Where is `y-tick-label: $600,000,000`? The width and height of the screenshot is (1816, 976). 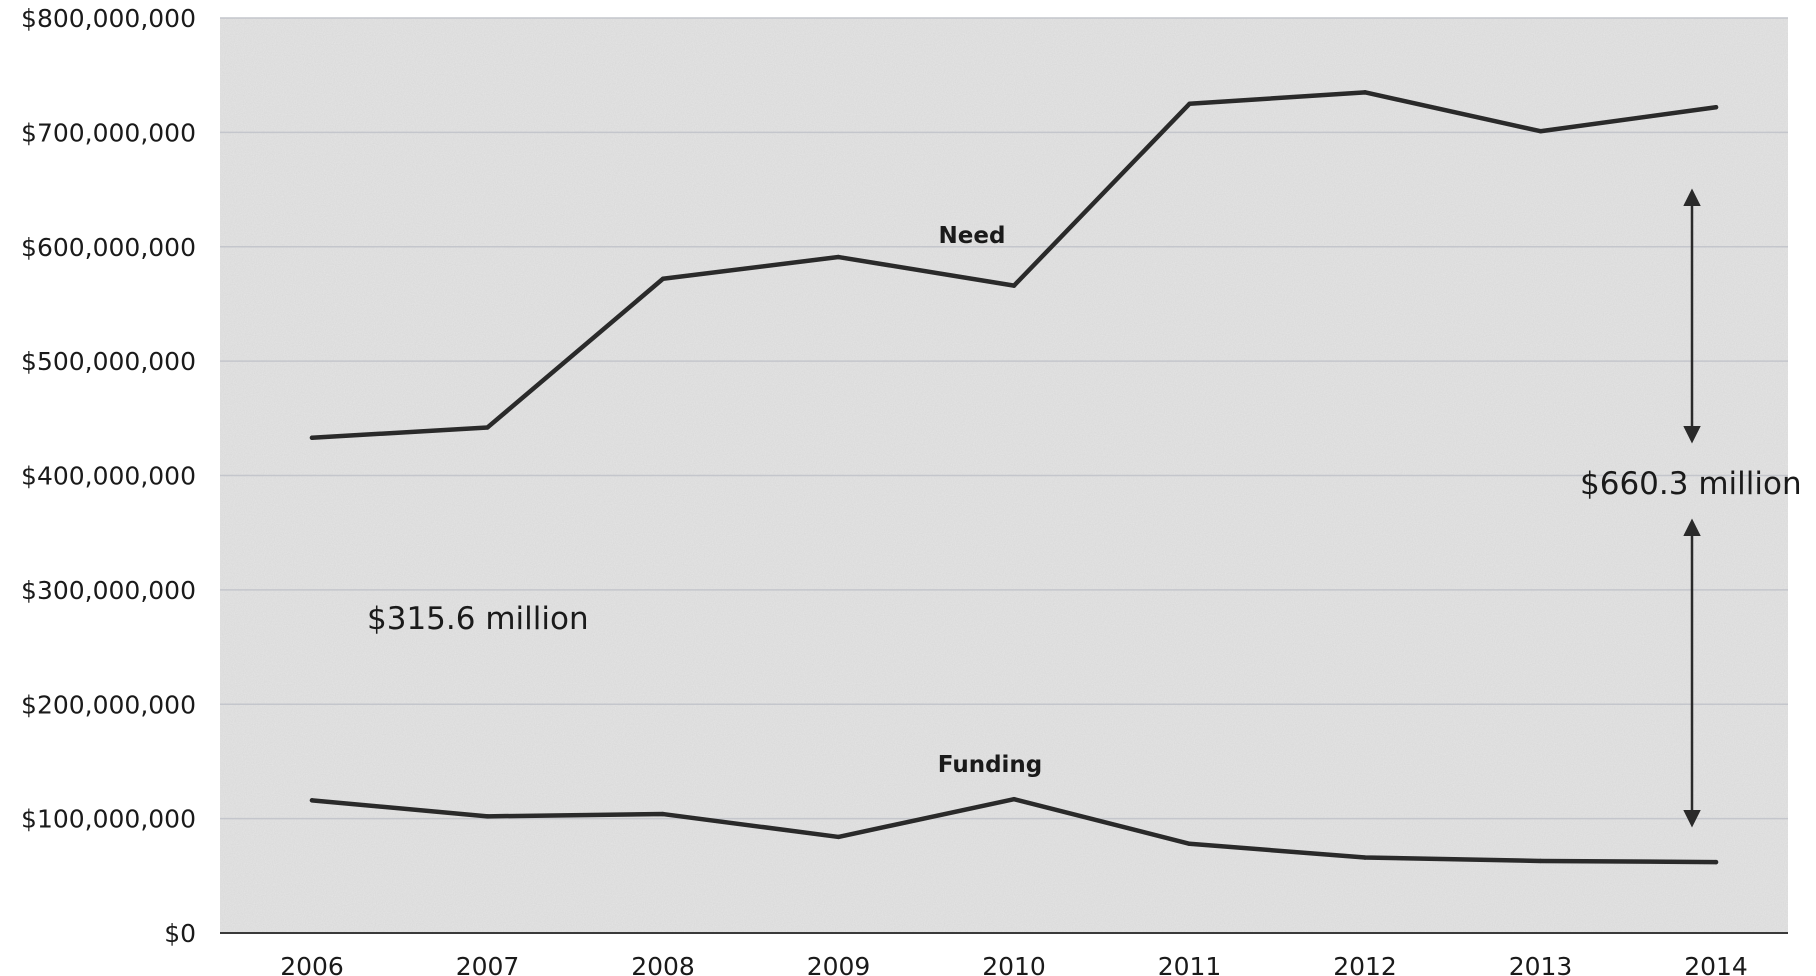 y-tick-label: $600,000,000 is located at coordinates (108, 247).